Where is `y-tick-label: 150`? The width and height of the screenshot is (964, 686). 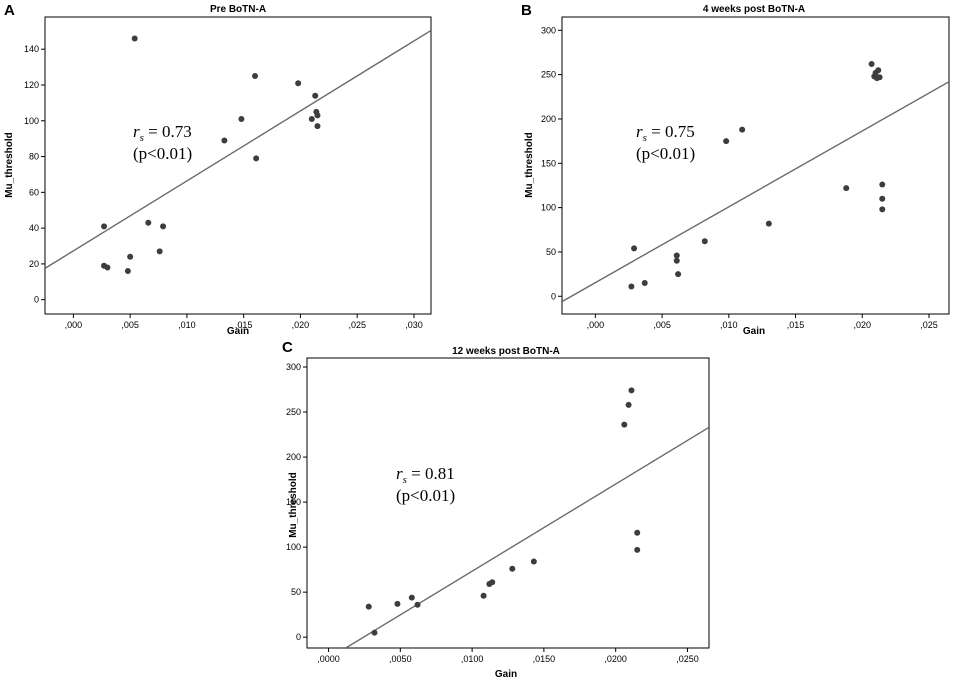 y-tick-label: 150 is located at coordinates (293, 502).